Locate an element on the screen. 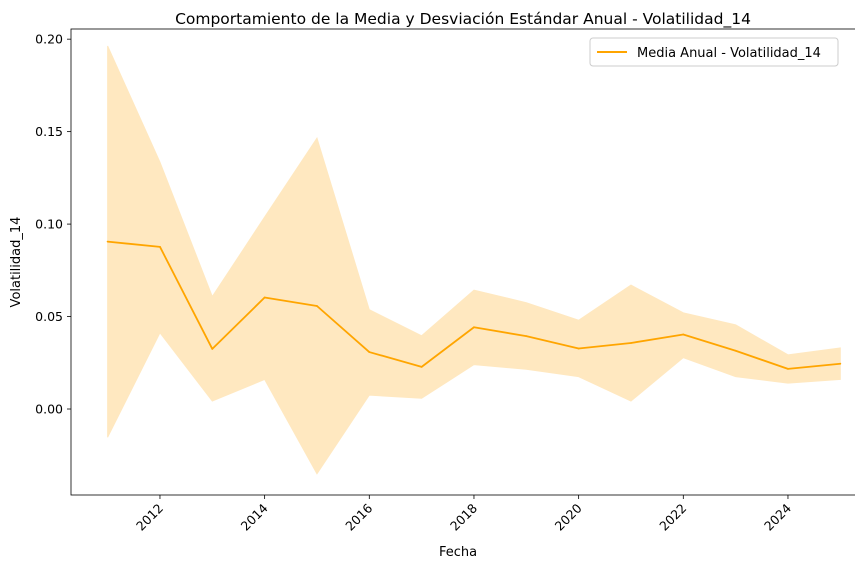 This screenshot has width=855, height=572. legend-box is located at coordinates (714, 52).